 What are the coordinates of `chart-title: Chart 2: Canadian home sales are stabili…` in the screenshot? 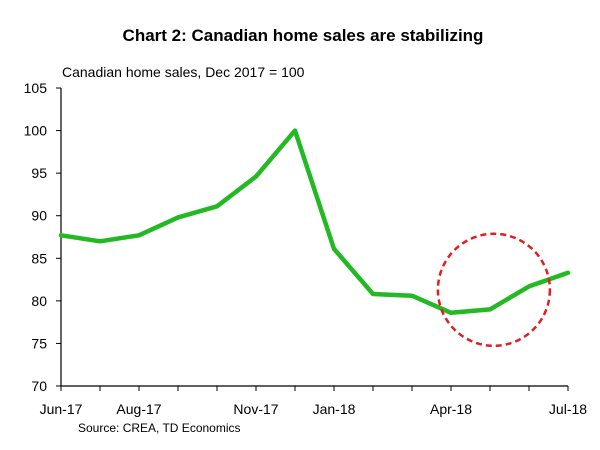 It's located at (303, 35).